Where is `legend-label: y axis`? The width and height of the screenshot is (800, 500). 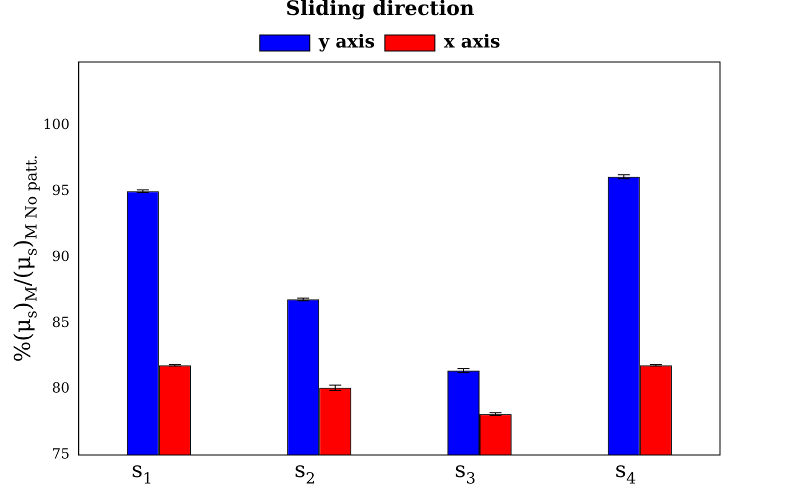
legend-label: y axis is located at coordinates (346, 42).